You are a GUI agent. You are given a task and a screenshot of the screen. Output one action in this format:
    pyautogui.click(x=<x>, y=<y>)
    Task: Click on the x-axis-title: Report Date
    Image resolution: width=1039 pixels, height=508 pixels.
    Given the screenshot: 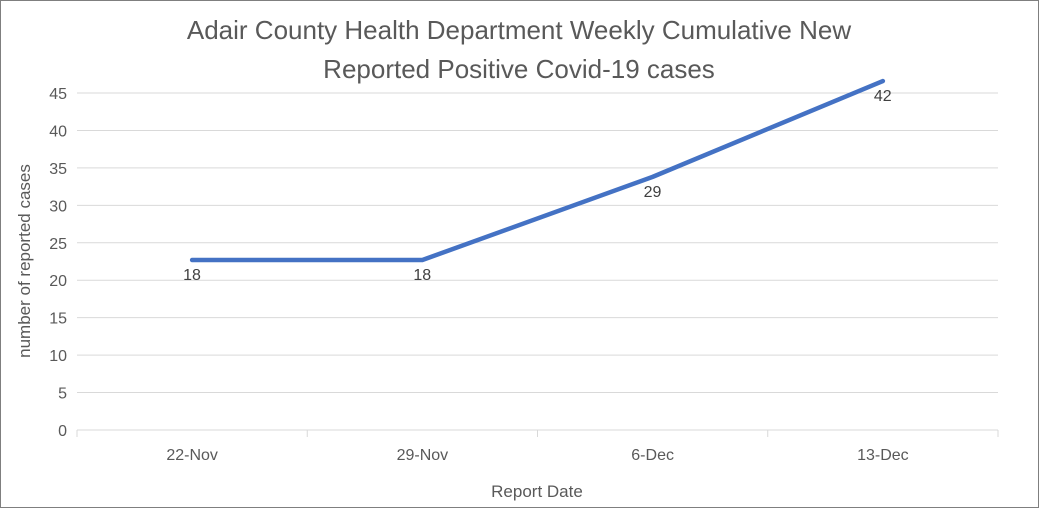 What is the action you would take?
    pyautogui.click(x=537, y=491)
    